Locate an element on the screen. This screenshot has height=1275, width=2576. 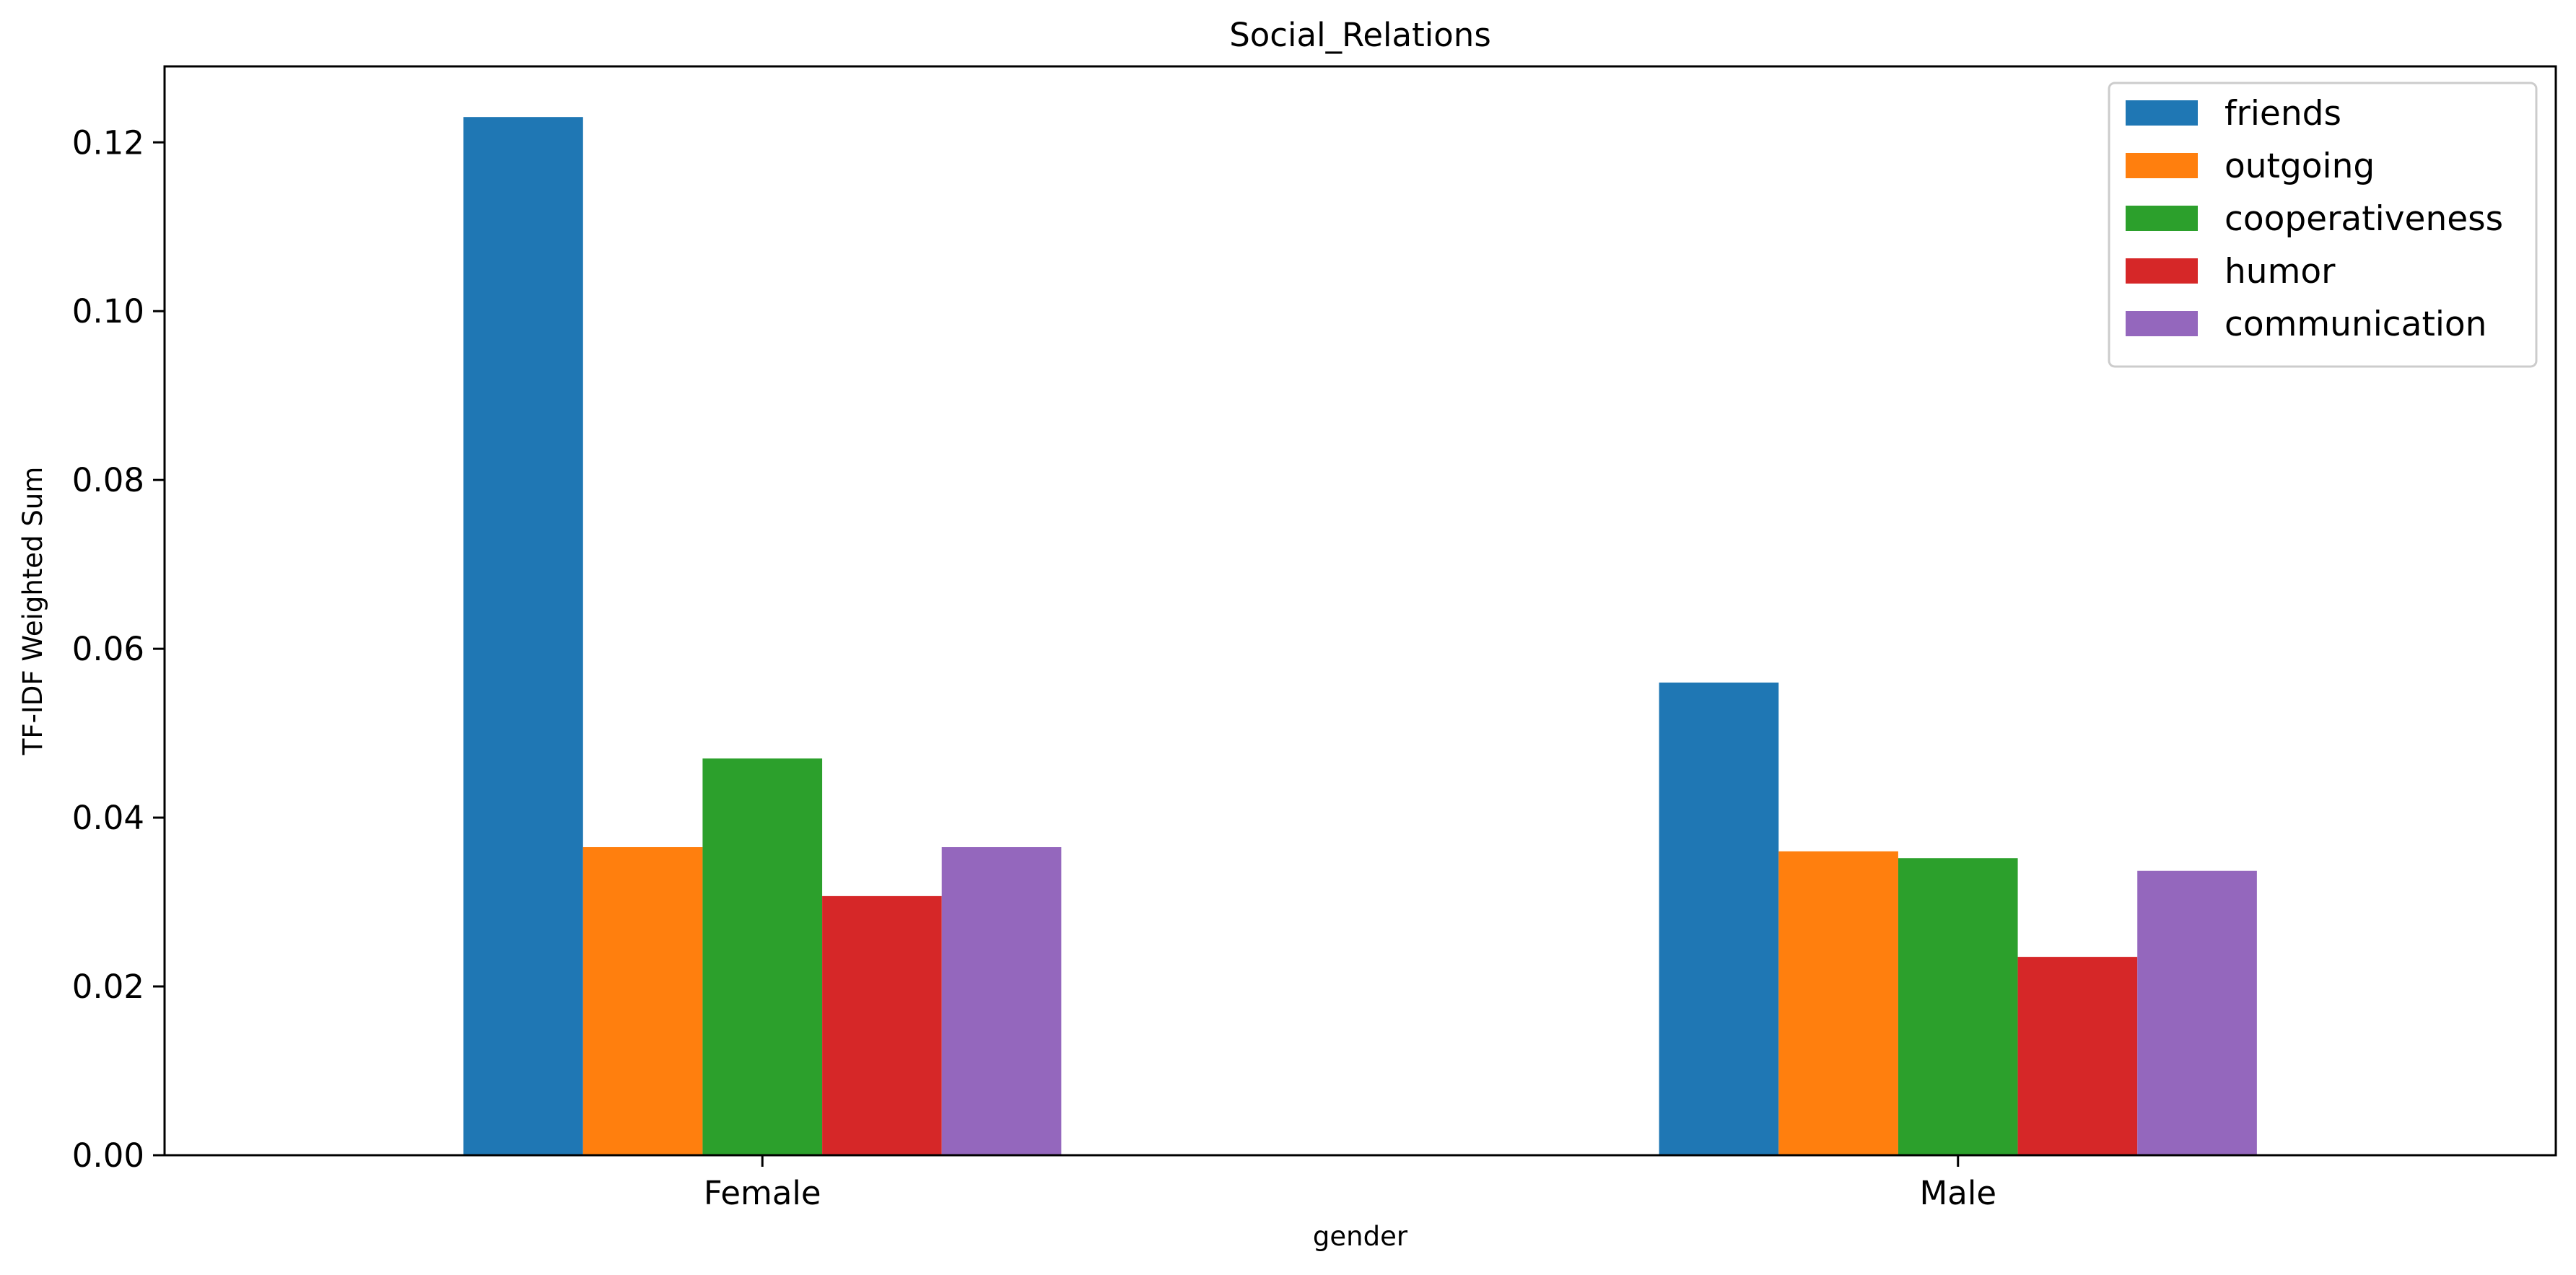
x-tick-label-male: Male is located at coordinates (1957, 1193).